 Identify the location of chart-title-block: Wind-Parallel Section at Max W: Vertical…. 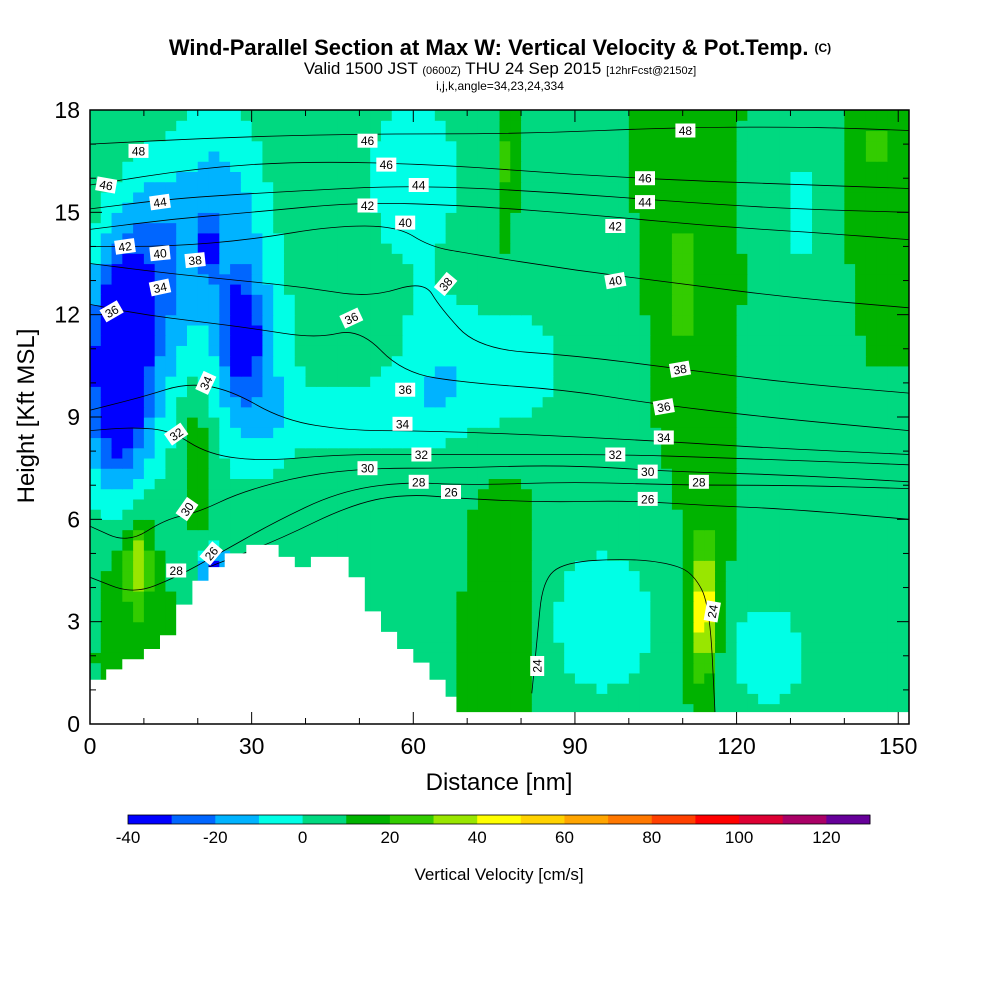
(500, 64).